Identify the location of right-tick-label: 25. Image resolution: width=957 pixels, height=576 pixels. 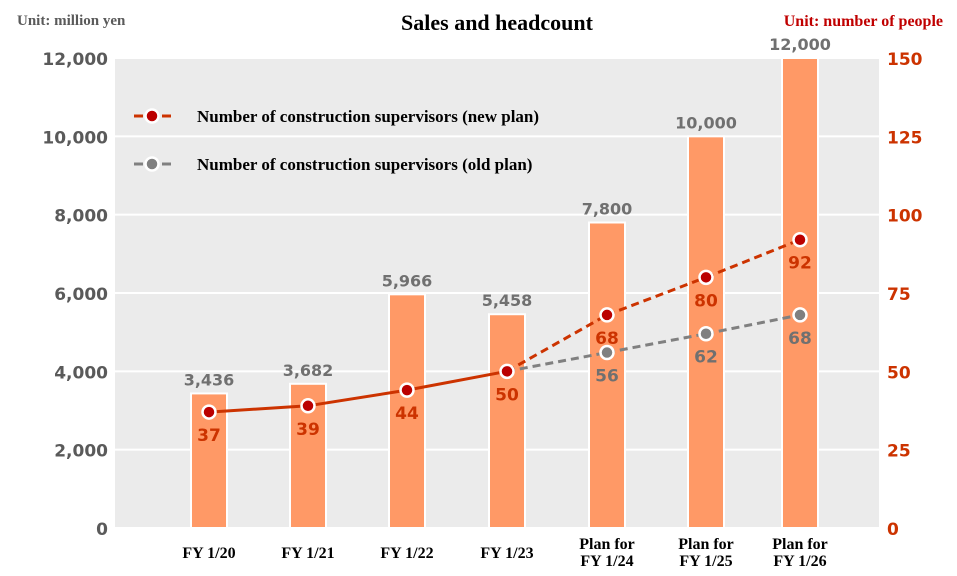
(899, 452).